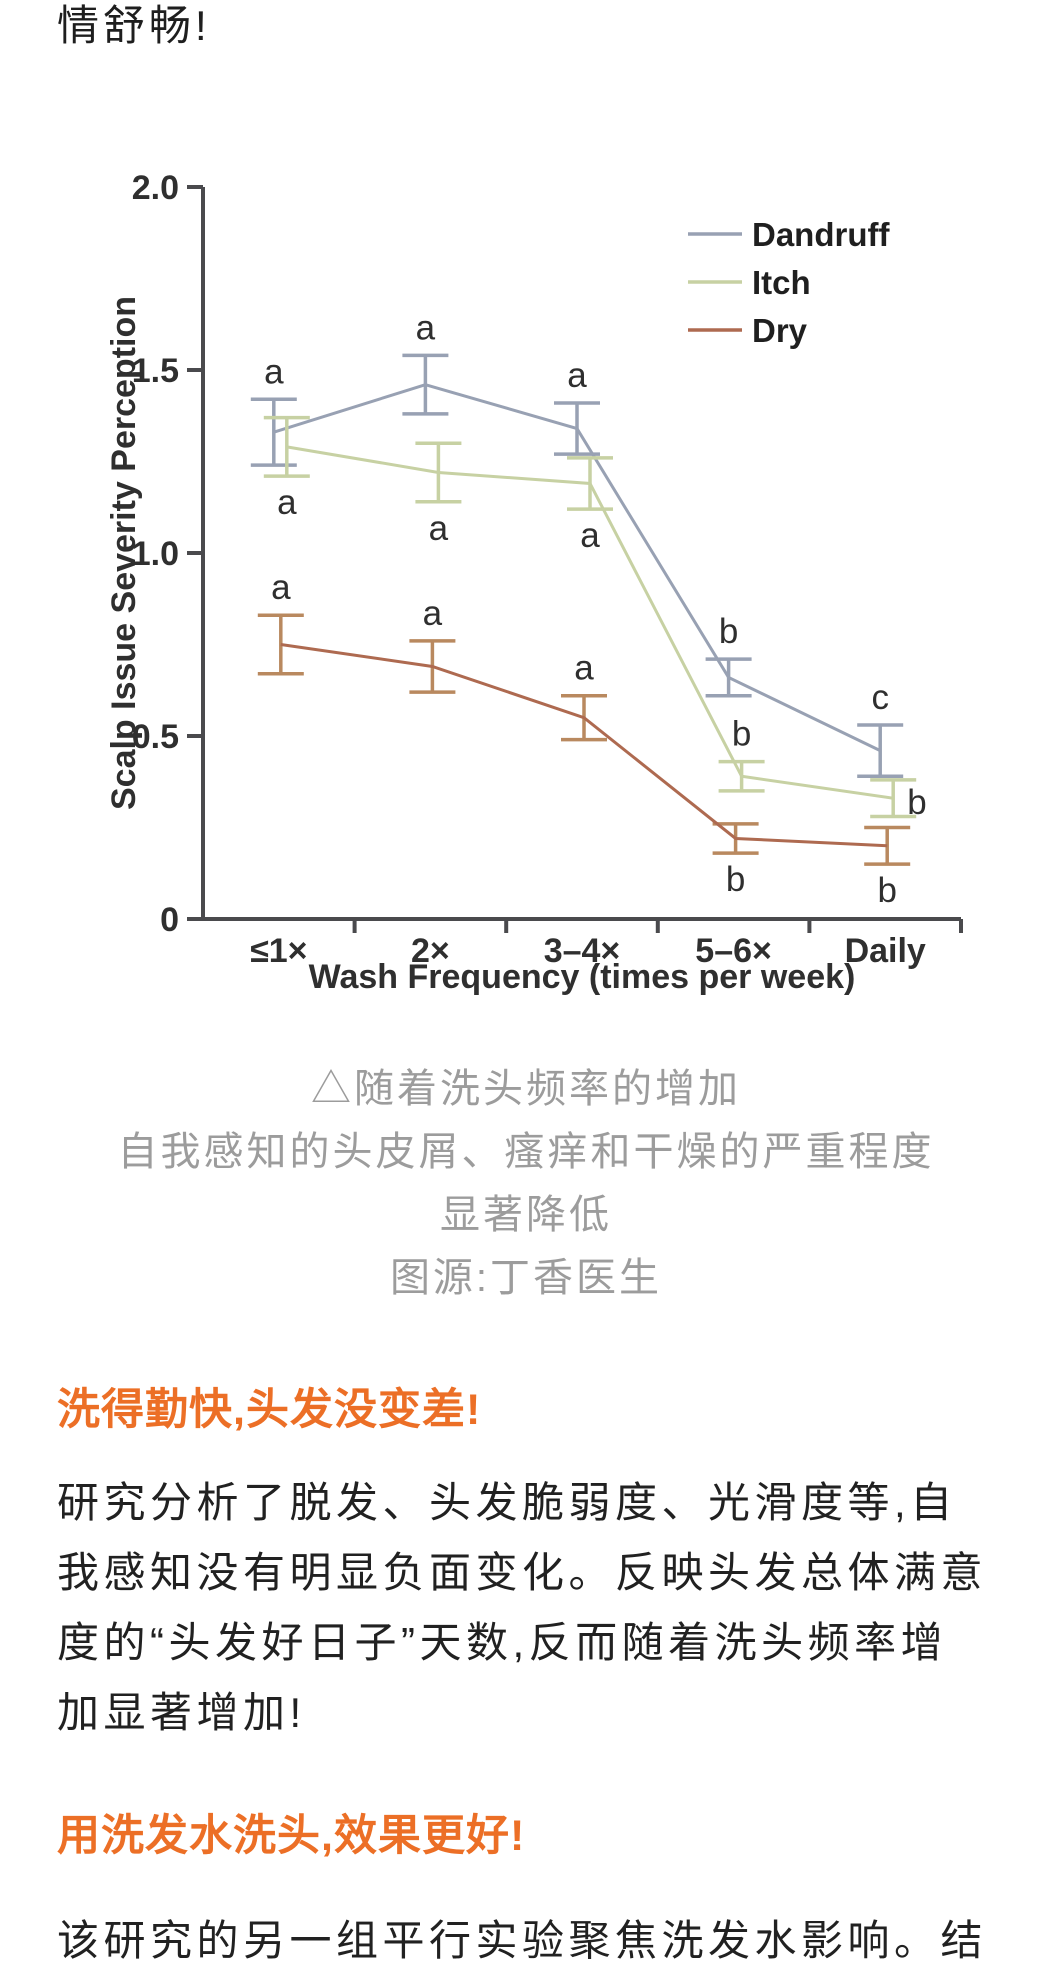 This screenshot has height=1976, width=1052. Describe the element at coordinates (526, 1215) in the screenshot. I see `figure-caption-line: 显著降低` at that location.